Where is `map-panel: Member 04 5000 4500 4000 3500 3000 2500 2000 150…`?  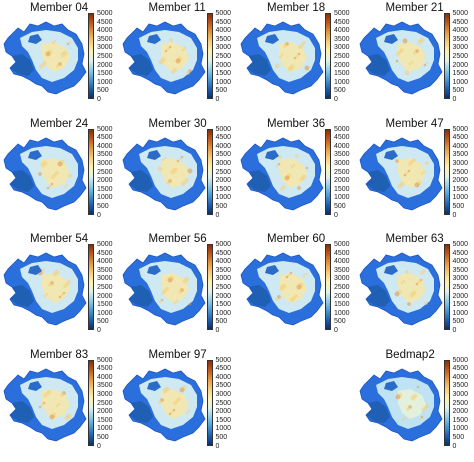 map-panel: Member 04 5000 4500 4000 3500 3000 2500 2000 150… is located at coordinates (59, 57).